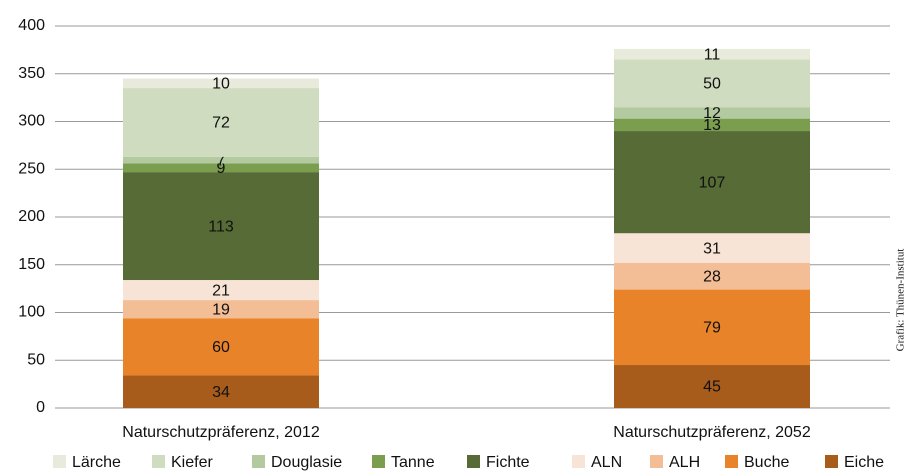 The width and height of the screenshot is (909, 473). Describe the element at coordinates (31, 312) in the screenshot. I see `y-tick-label: 100` at that location.